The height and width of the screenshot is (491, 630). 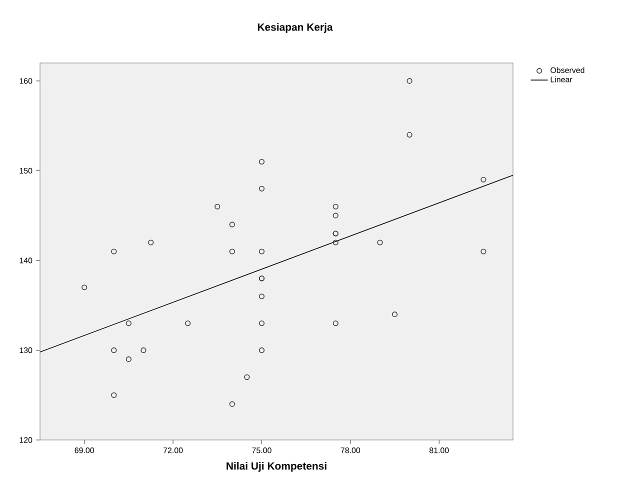 What do you see at coordinates (276, 467) in the screenshot?
I see `x-axis-title: Nilai Uji Kompetensi` at bounding box center [276, 467].